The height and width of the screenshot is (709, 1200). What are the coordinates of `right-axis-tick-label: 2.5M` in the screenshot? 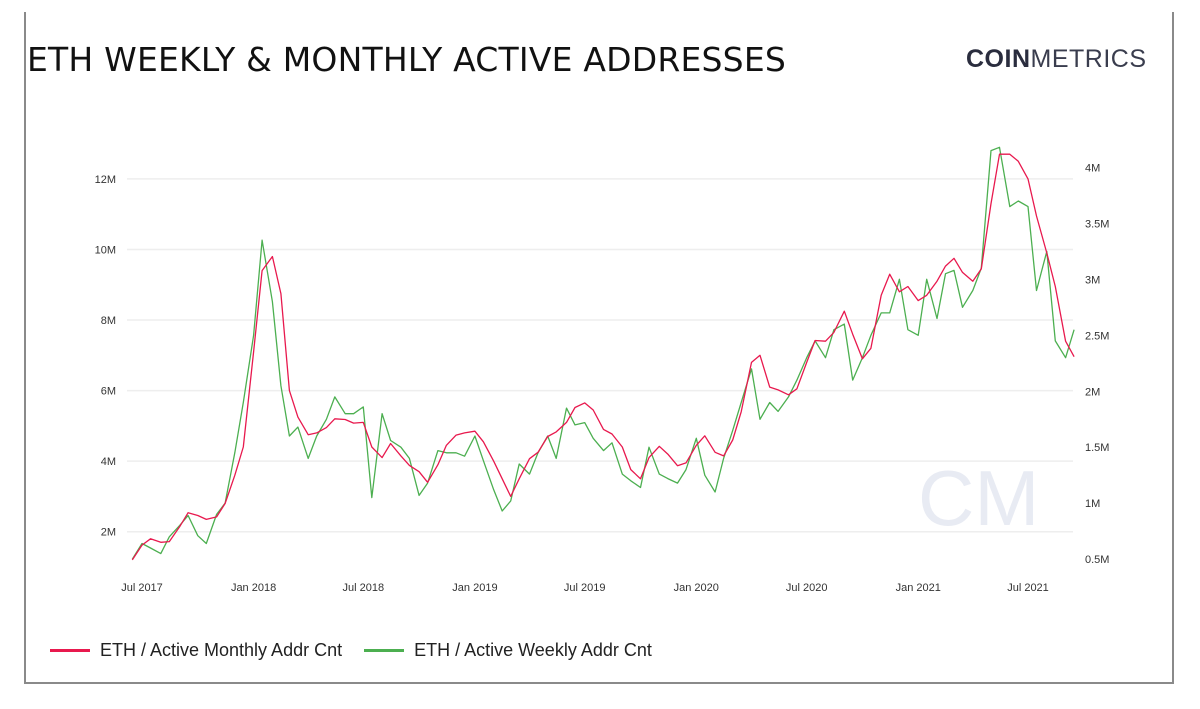 It's located at (1097, 336).